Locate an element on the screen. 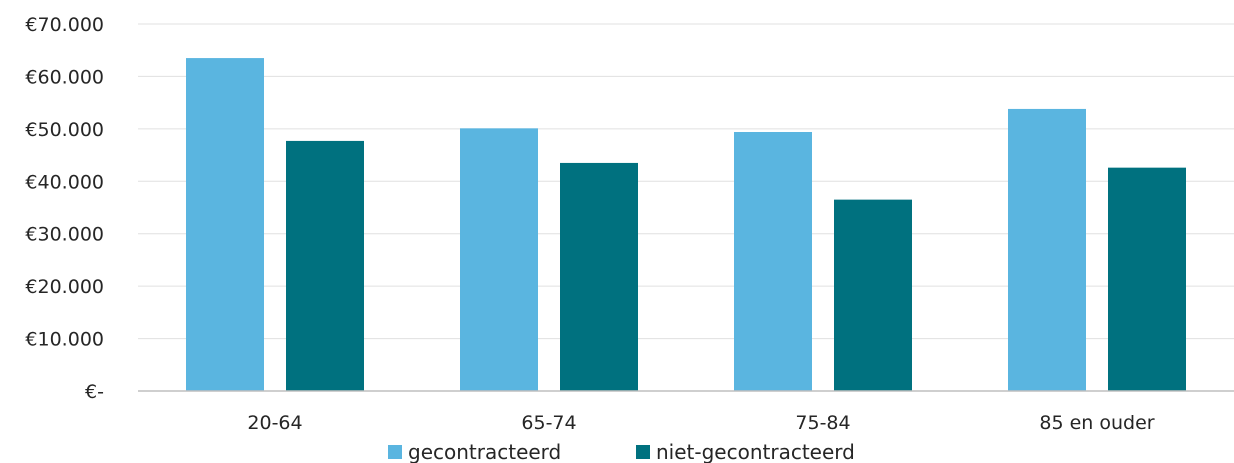 This screenshot has height=463, width=1234. x-category-label: 85 en ouder is located at coordinates (1096, 423).